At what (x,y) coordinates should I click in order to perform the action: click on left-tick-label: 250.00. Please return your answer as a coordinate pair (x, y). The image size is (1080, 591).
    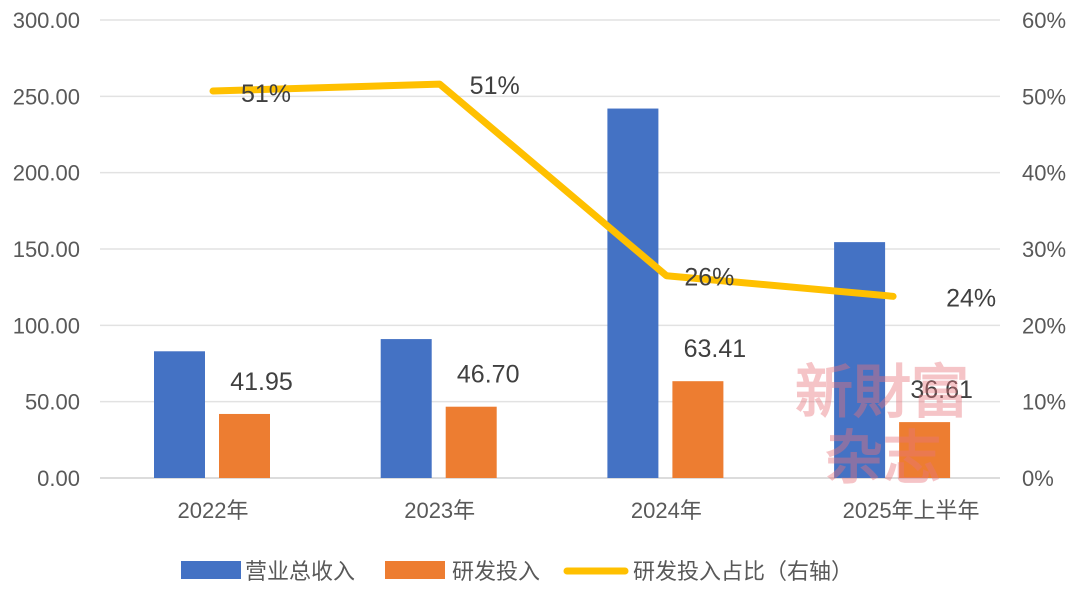
    Looking at the image, I should click on (46, 96).